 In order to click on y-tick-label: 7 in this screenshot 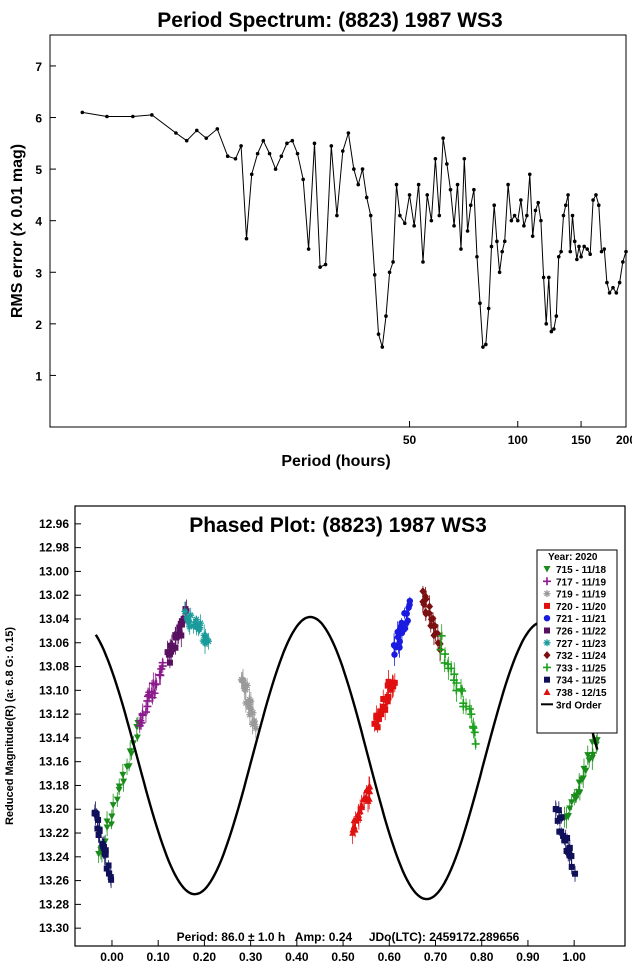, I will do `click(38, 67)`.